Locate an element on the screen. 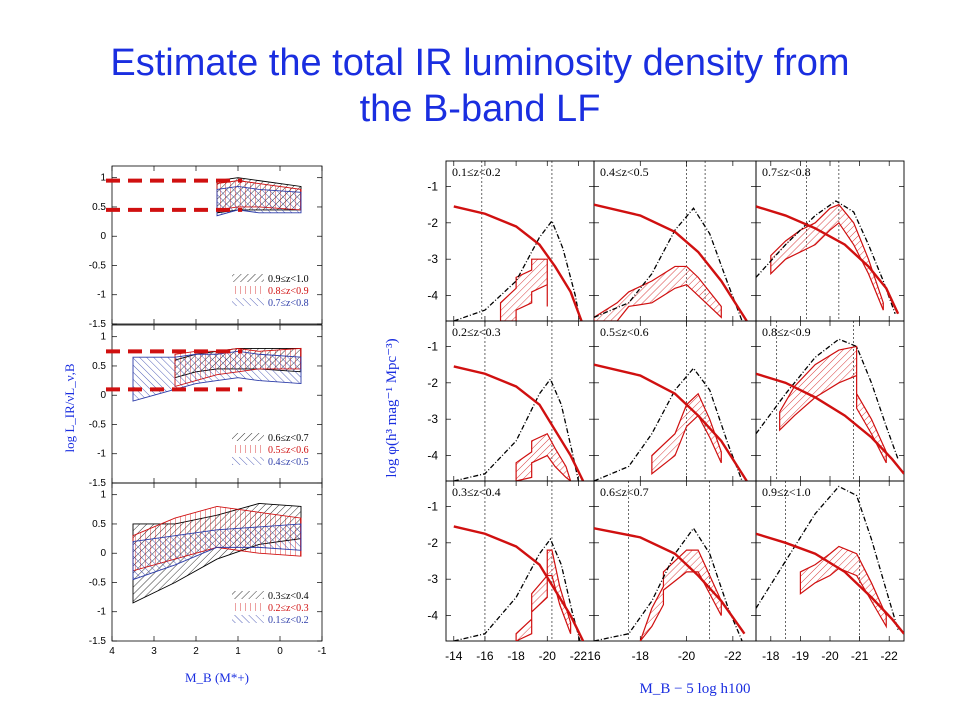 The image size is (960, 720). lf-panel-9: 0.9≤z<1.0 is located at coordinates (830, 561).